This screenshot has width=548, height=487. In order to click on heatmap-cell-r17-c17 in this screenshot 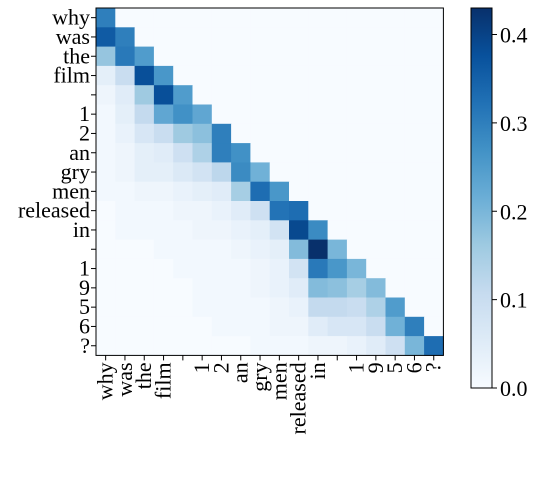, I will do `click(434, 346)`.